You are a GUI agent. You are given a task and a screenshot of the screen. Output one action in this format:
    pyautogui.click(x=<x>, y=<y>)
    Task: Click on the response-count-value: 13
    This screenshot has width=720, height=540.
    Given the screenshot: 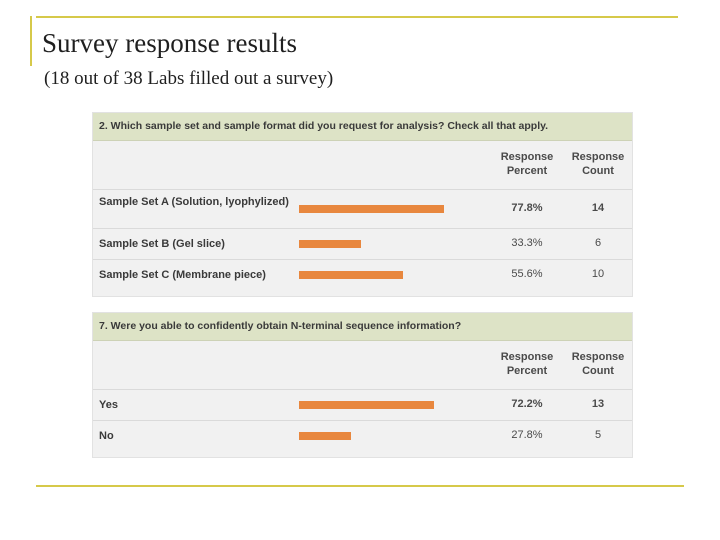 What is the action you would take?
    pyautogui.click(x=598, y=404)
    